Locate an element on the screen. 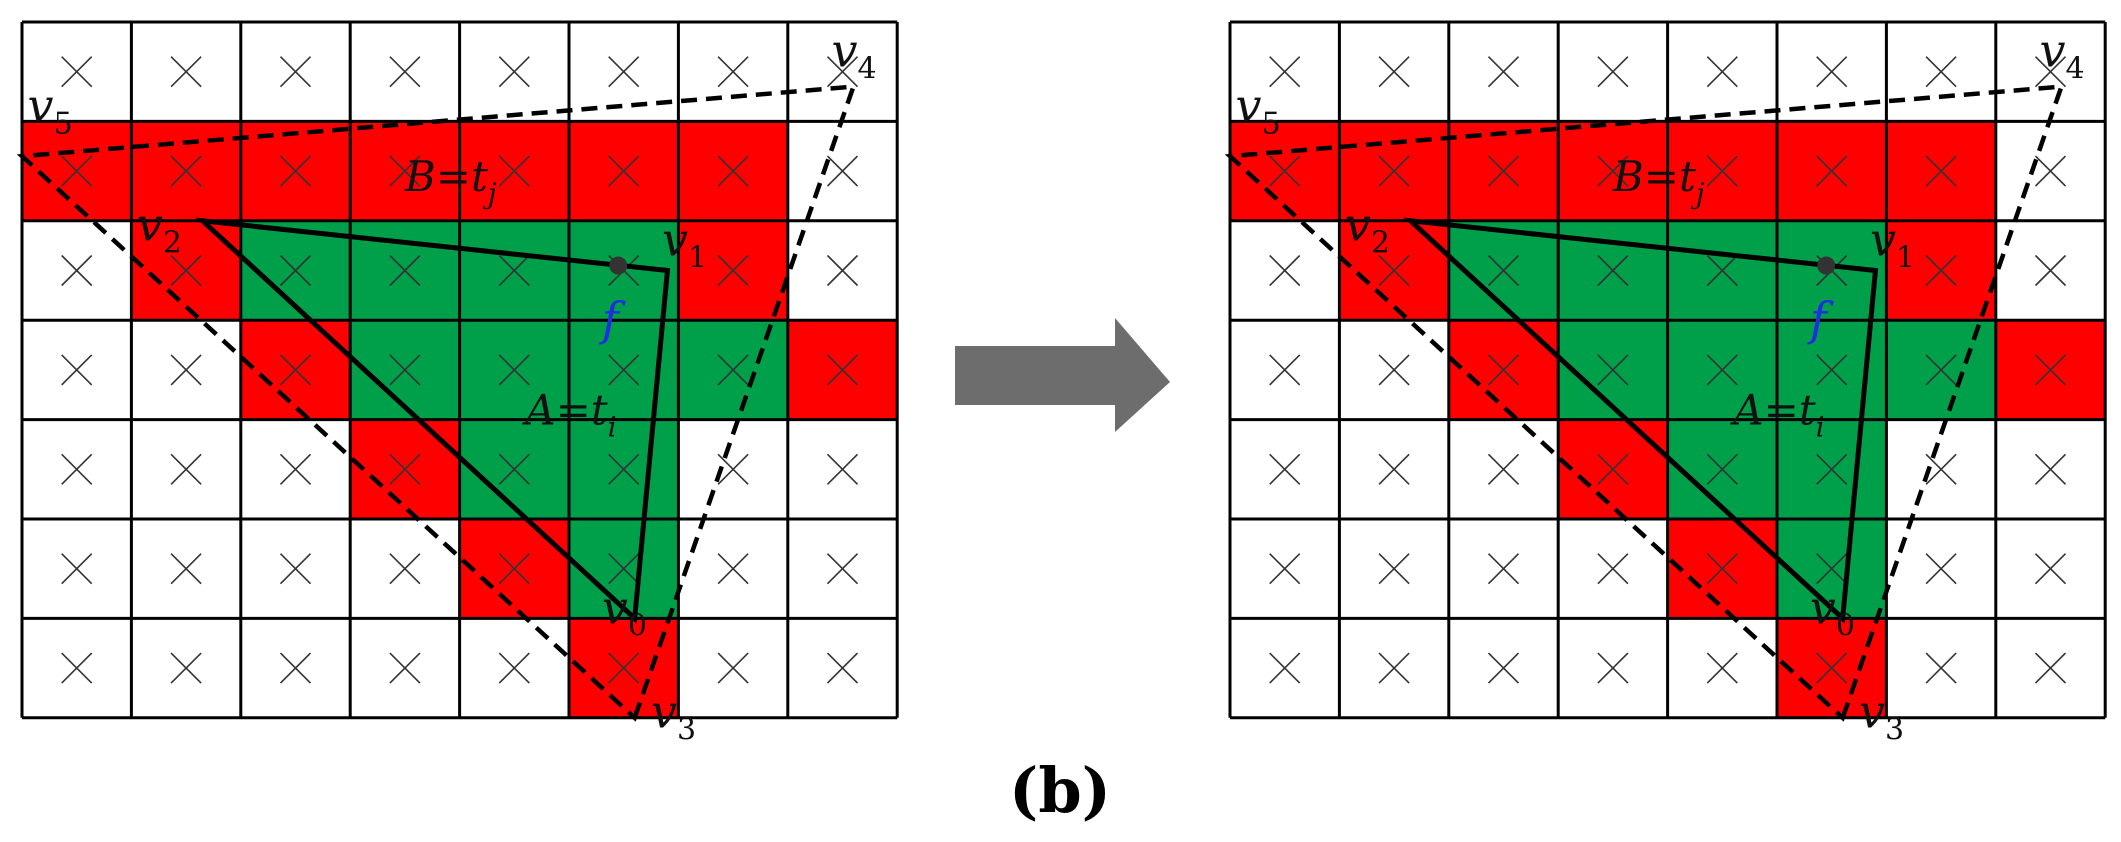  triangle-a-label: A=ti is located at coordinates (568, 415).